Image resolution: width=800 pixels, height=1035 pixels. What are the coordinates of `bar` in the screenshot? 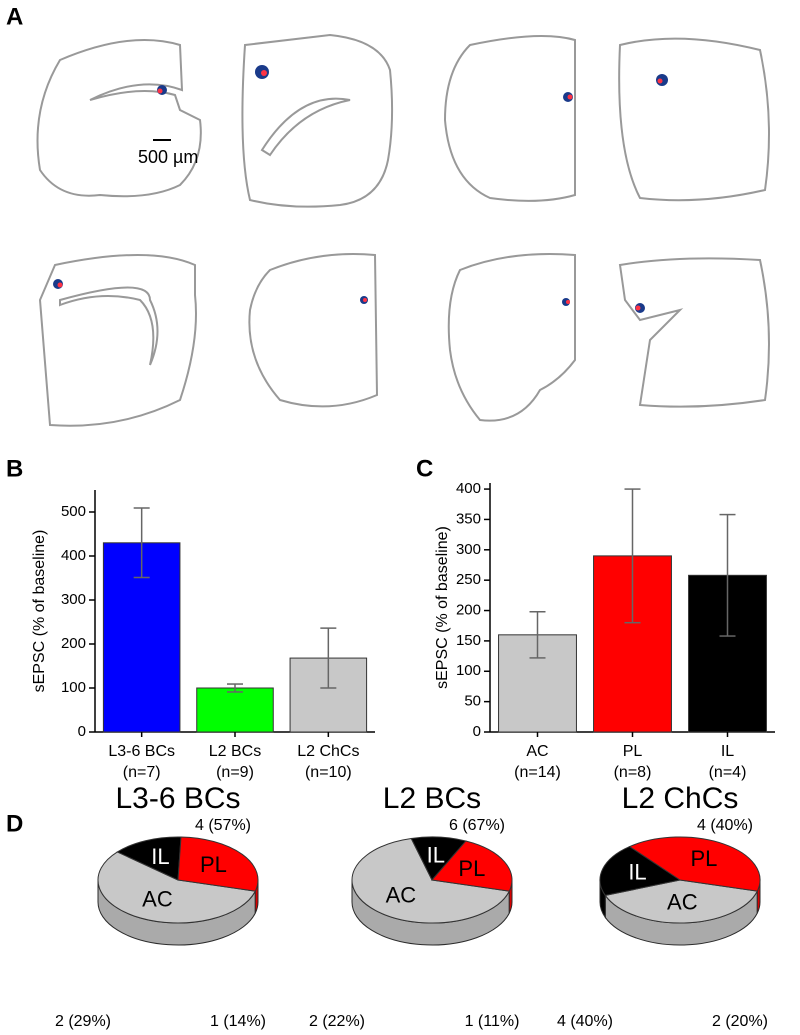 It's located at (235, 710).